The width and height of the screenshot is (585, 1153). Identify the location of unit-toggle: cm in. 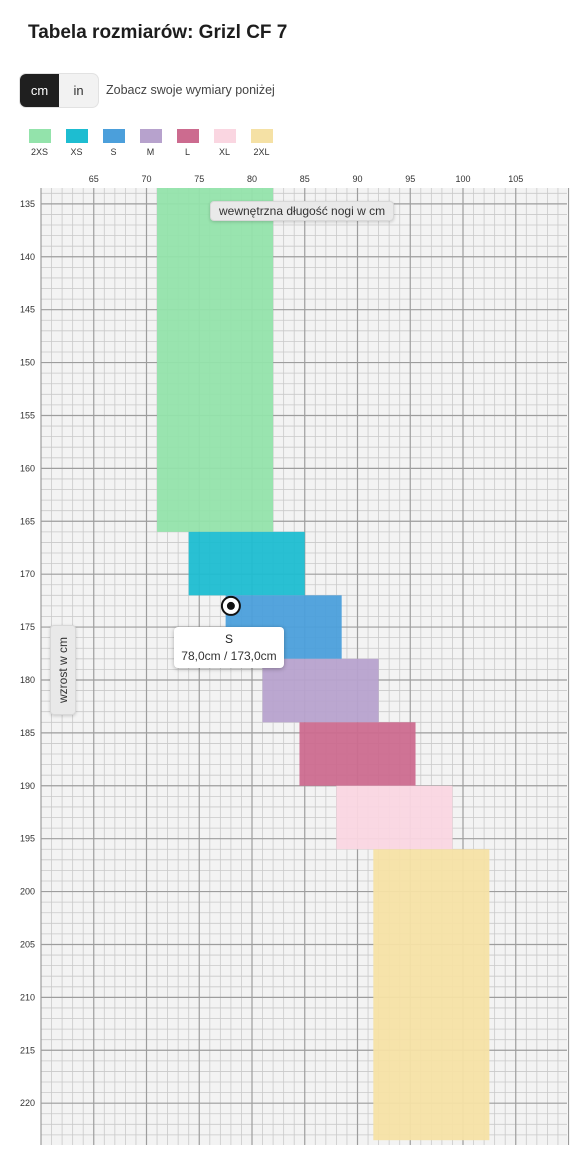
(59, 90).